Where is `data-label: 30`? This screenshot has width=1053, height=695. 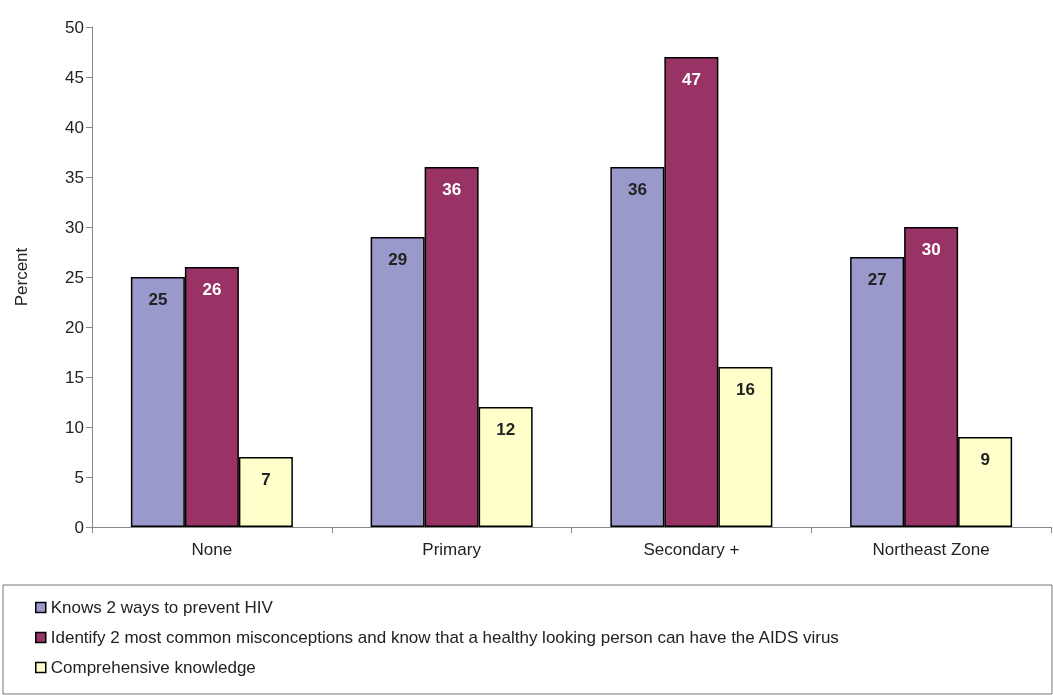
data-label: 30 is located at coordinates (931, 249).